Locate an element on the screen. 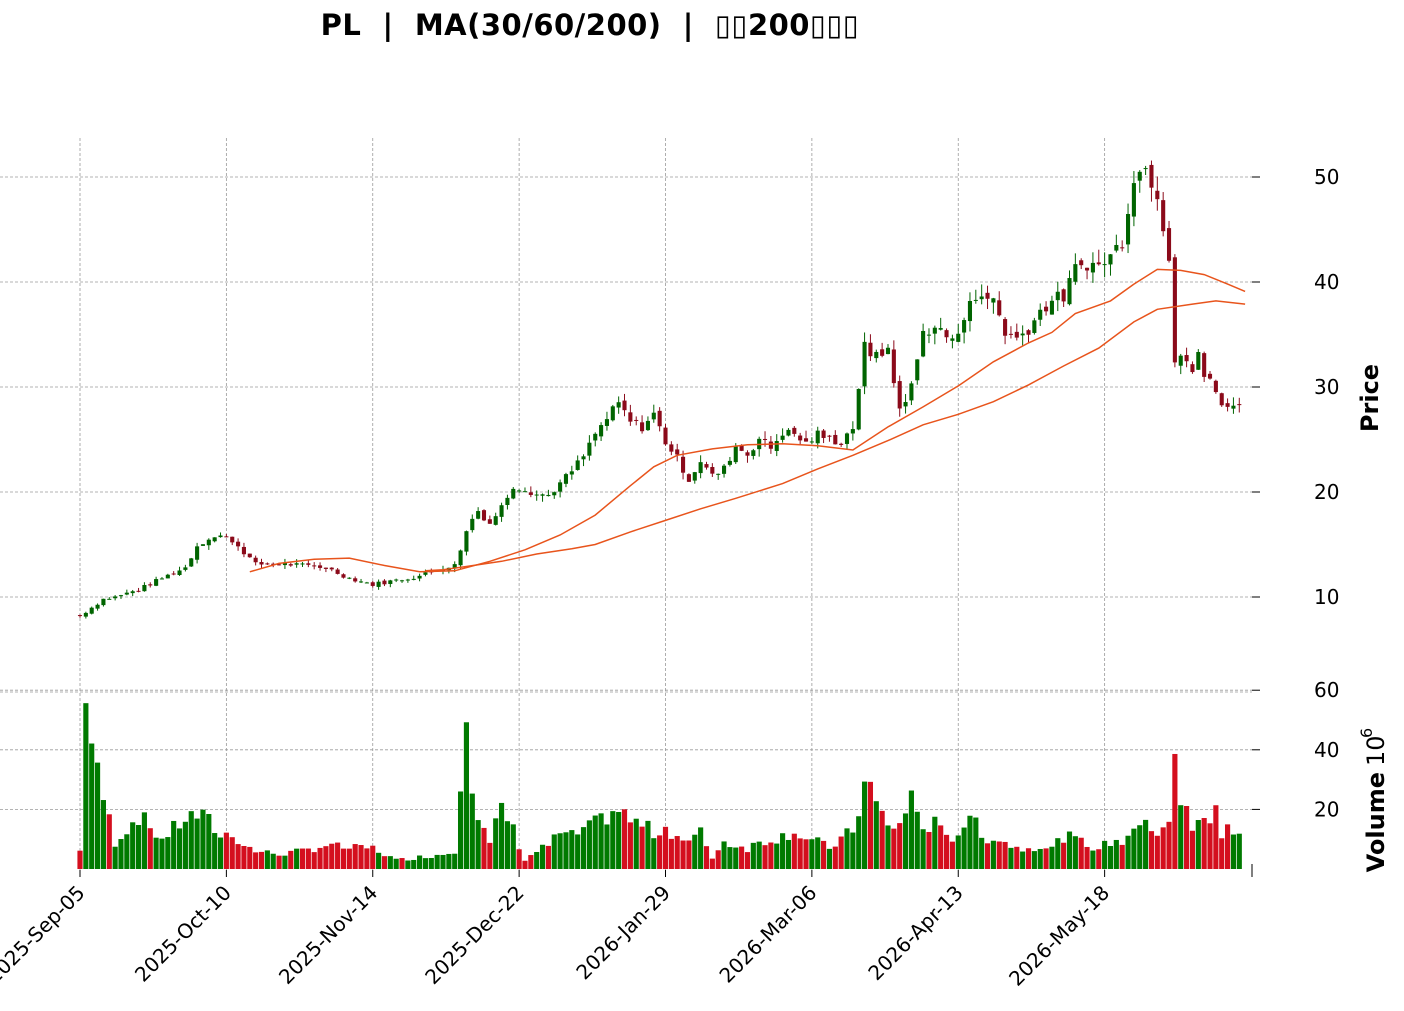 The width and height of the screenshot is (1404, 1011). volume-bars is located at coordinates (659, 786).